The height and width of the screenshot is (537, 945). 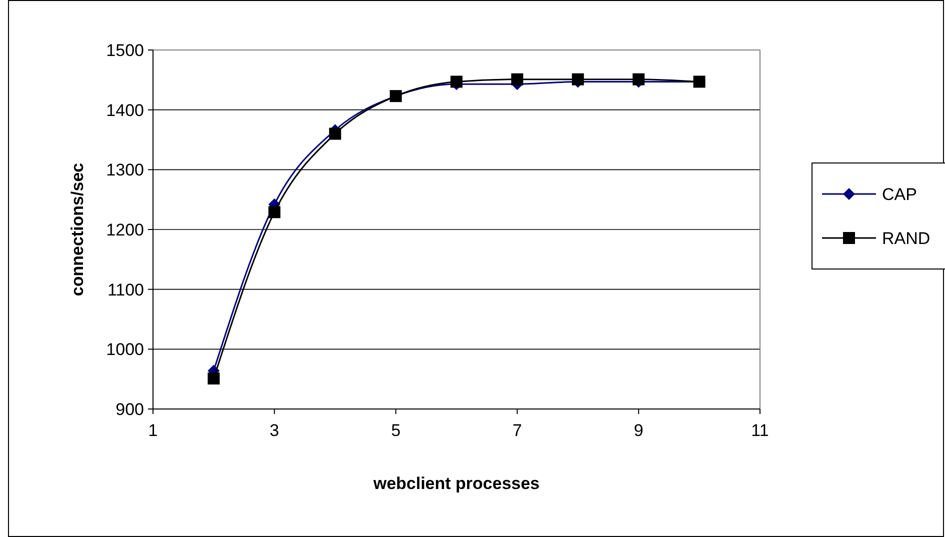 What do you see at coordinates (396, 430) in the screenshot?
I see `x-tick-label: 5` at bounding box center [396, 430].